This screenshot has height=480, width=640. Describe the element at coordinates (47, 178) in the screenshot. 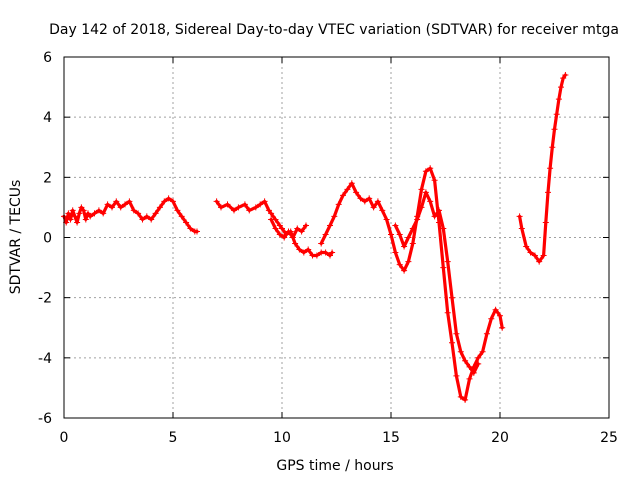

I see `y-tick-label: 2` at that location.